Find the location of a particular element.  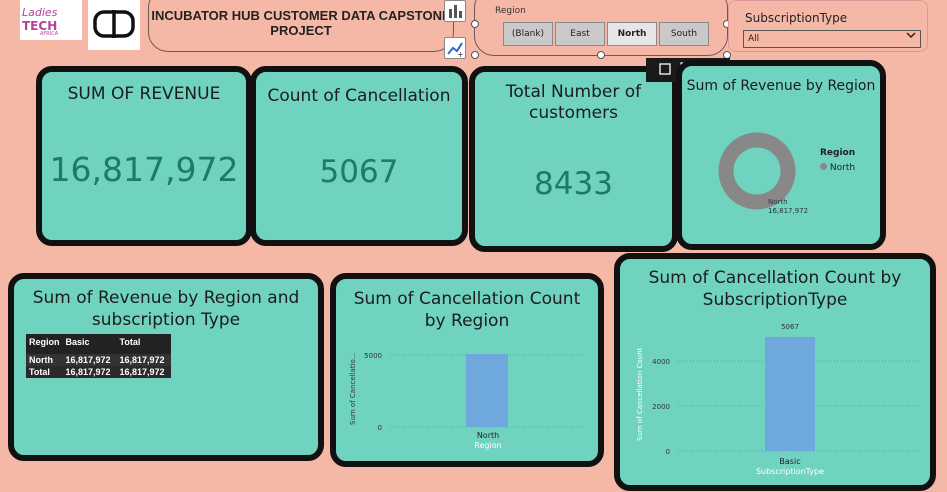

matrix-header-row: Region Basic Total is located at coordinates (98, 342).